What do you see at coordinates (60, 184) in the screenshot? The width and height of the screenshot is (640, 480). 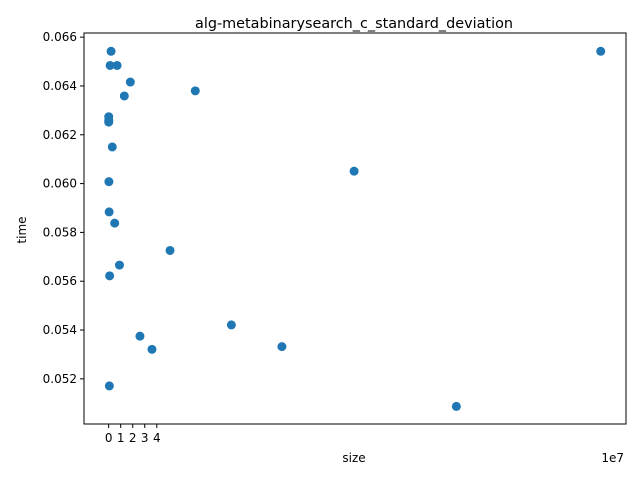 I see `y-tick-label: 0.060` at bounding box center [60, 184].